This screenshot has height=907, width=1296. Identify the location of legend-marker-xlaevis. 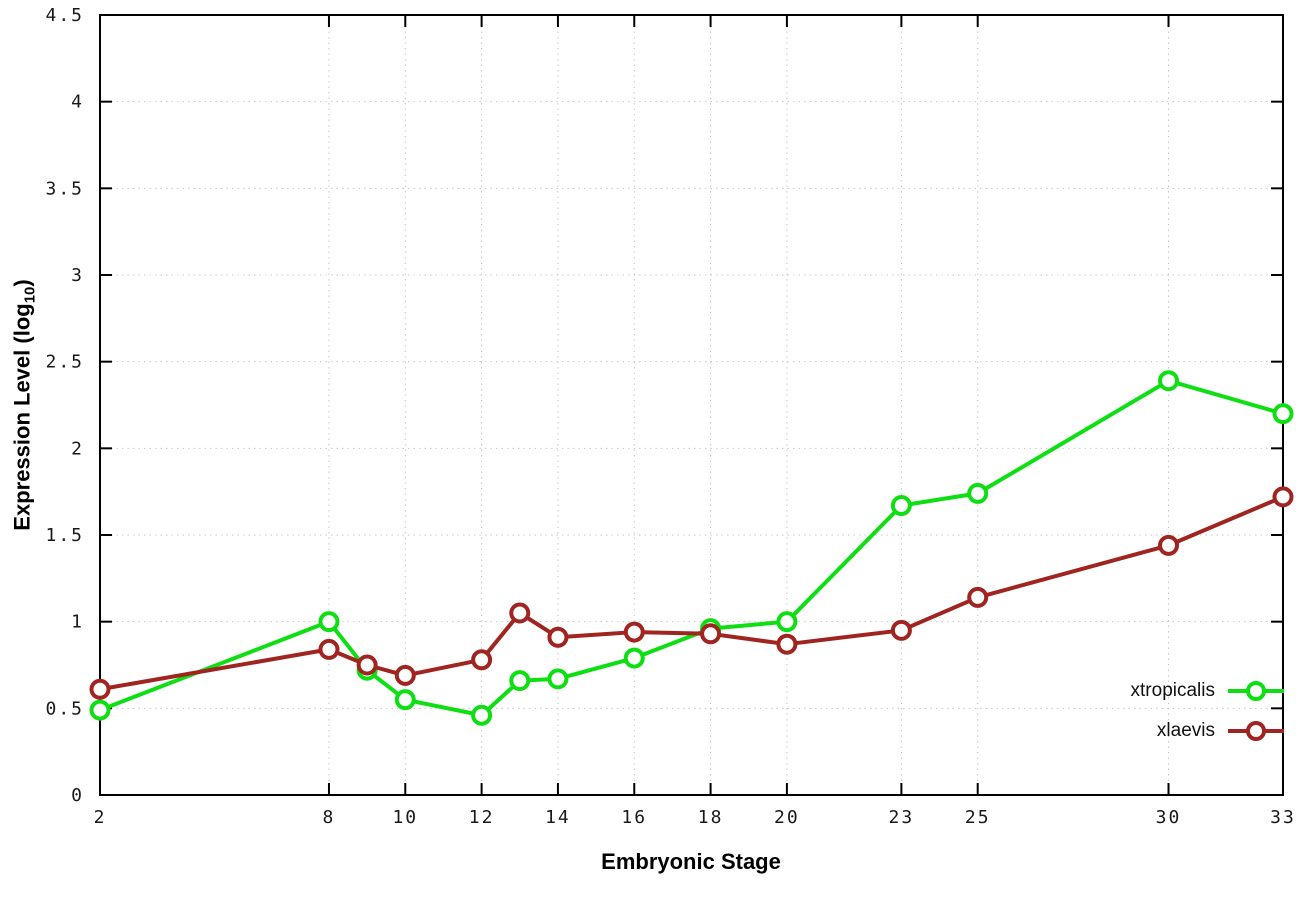
(1256, 731).